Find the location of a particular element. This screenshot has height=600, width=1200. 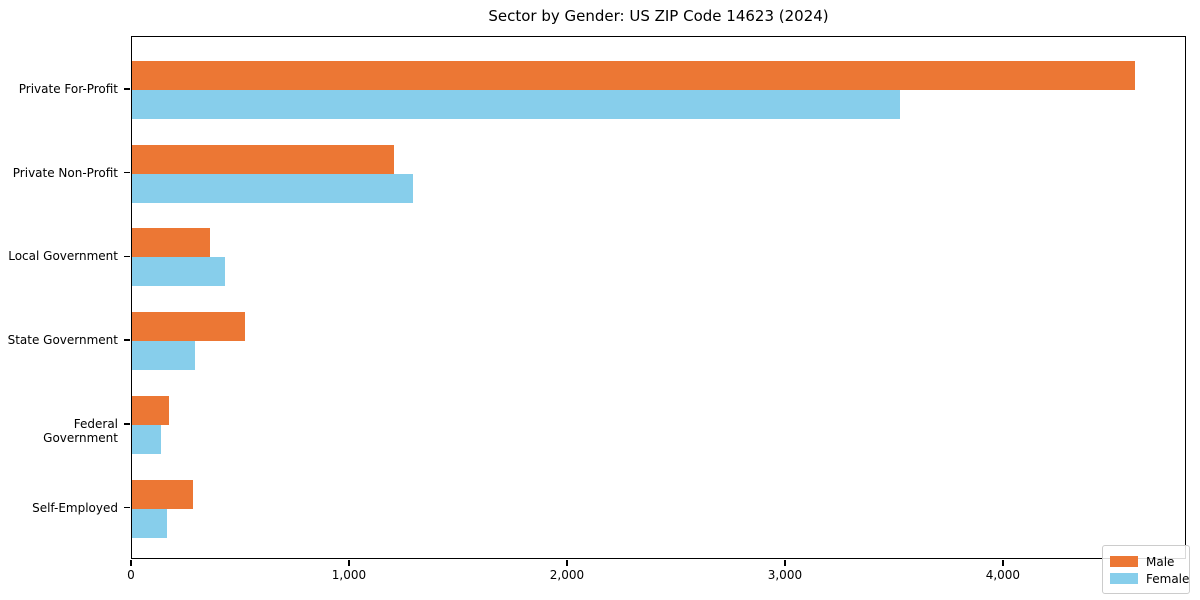

legend-item-female: Female is located at coordinates (1149, 578).